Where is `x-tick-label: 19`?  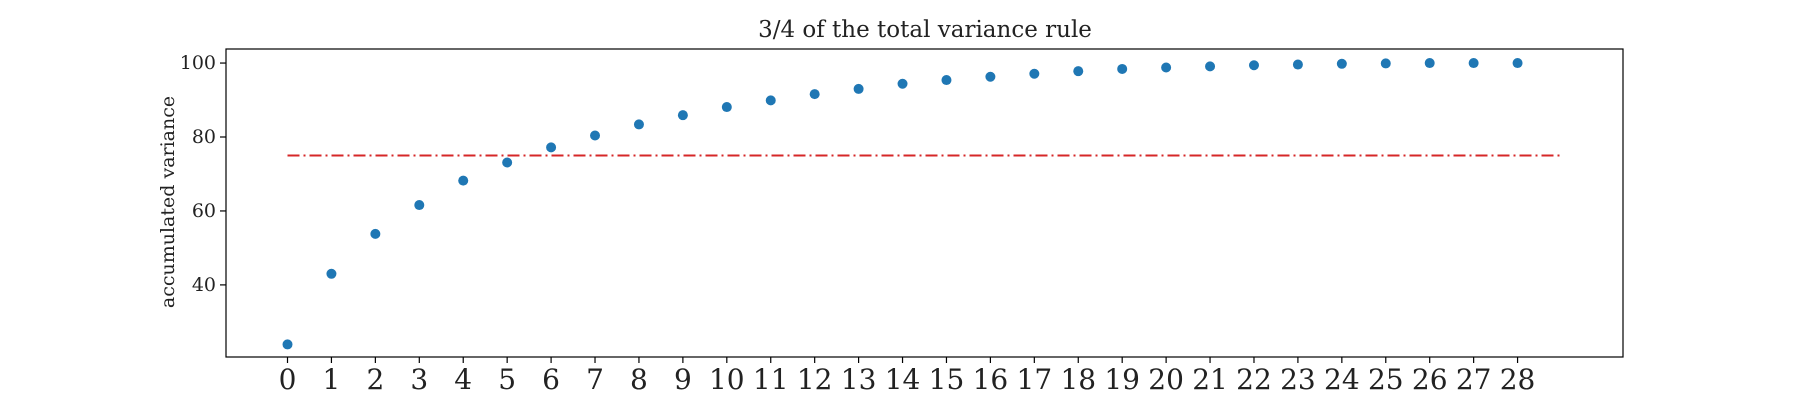 x-tick-label: 19 is located at coordinates (1122, 379).